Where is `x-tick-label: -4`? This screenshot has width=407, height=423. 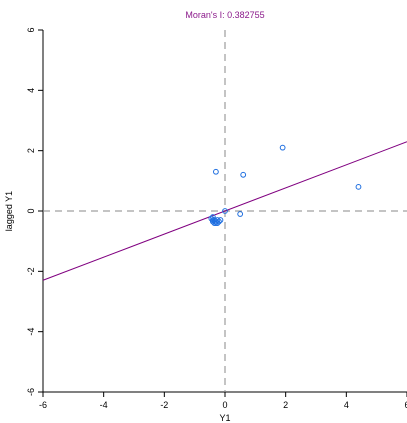 x-tick-label: -4 is located at coordinates (104, 405).